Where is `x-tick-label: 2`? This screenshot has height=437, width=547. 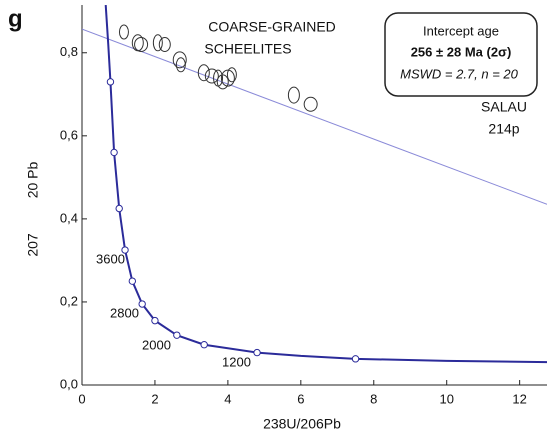
x-tick-label: 2 is located at coordinates (154, 398).